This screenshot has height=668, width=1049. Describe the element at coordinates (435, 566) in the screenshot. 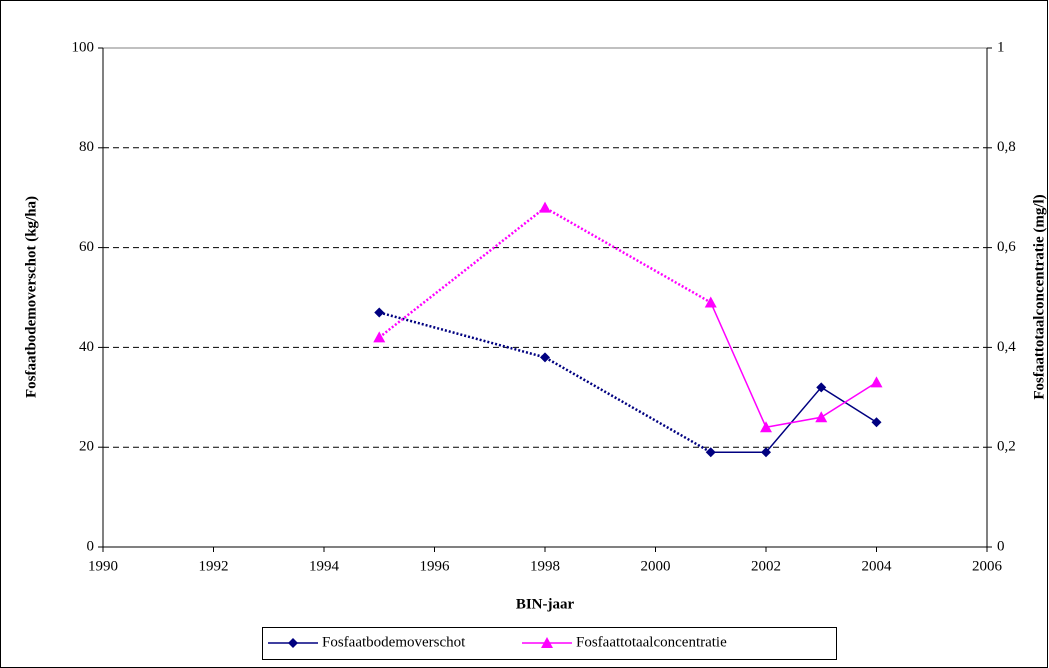

I see `x-tick-label: 1996` at that location.